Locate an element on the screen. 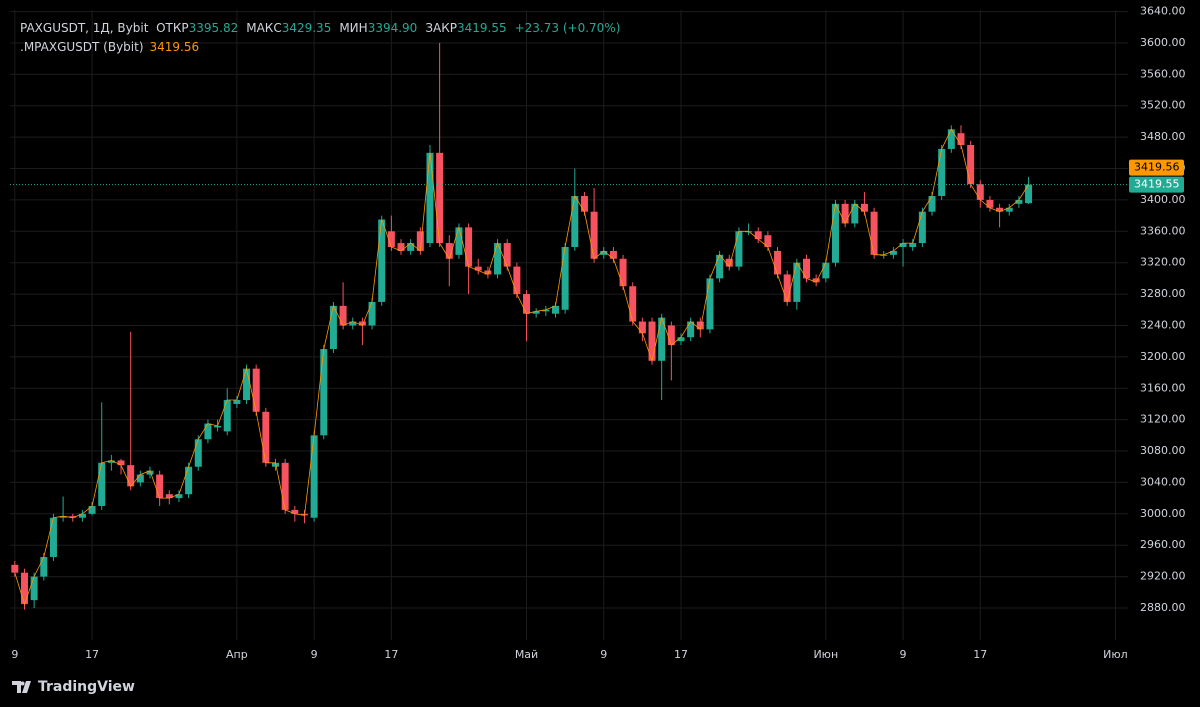 The height and width of the screenshot is (707, 1200). brand: TradingView is located at coordinates (86, 687).